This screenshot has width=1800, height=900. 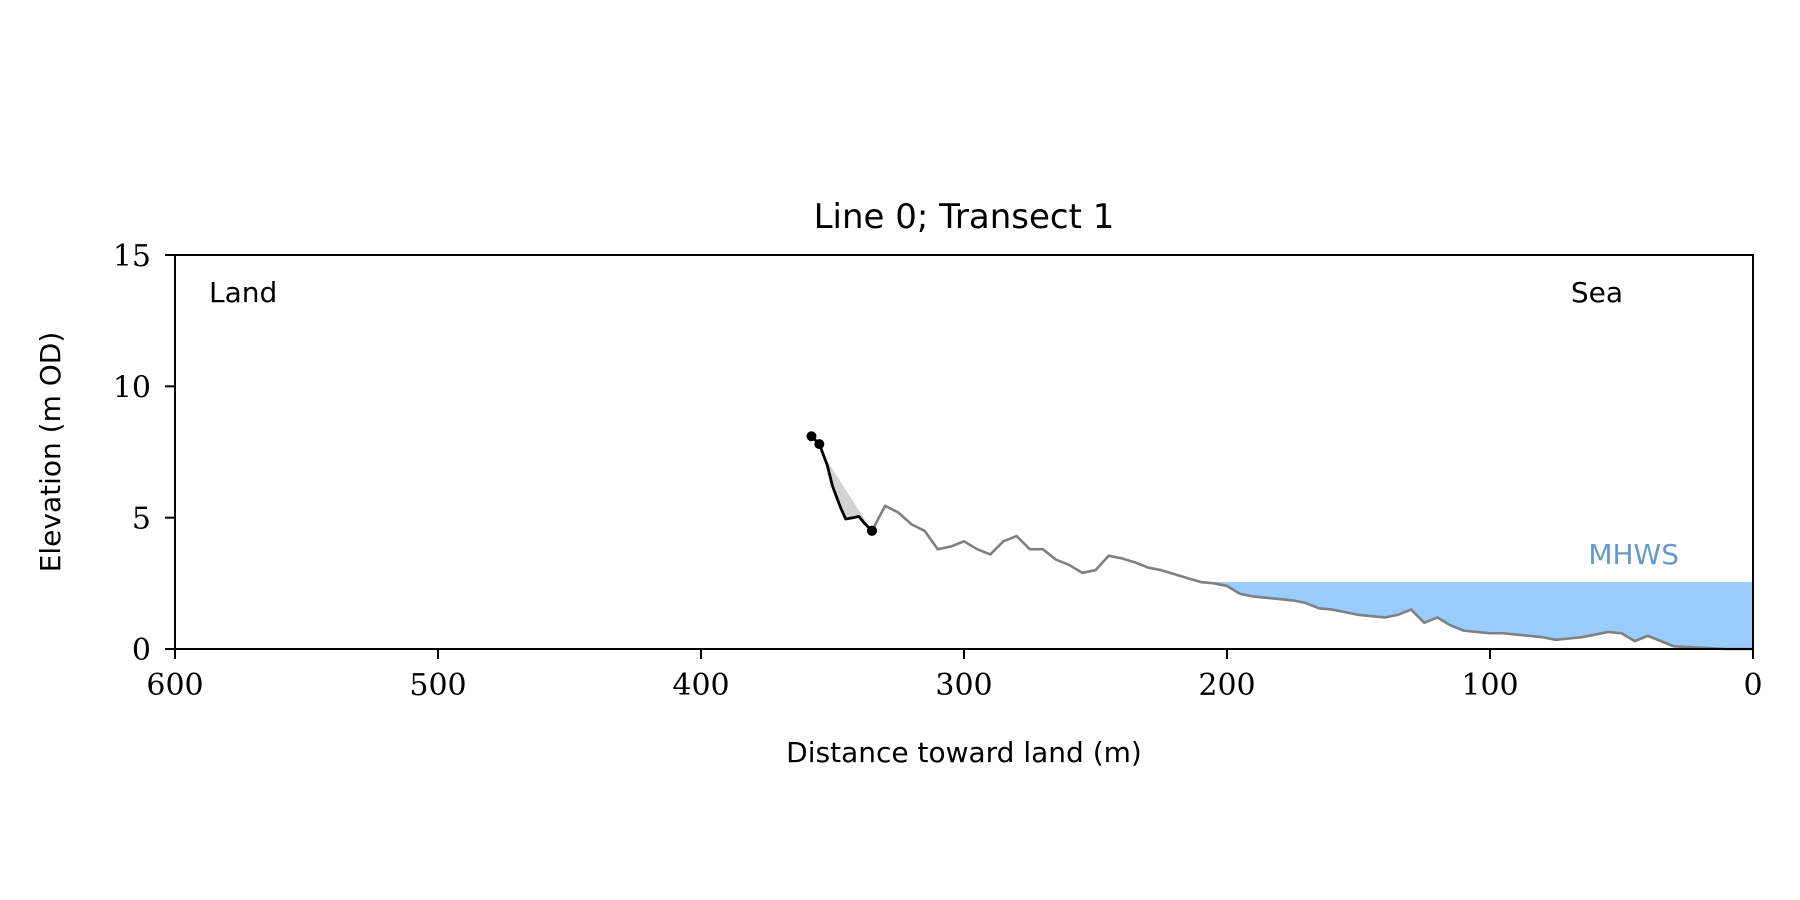 What do you see at coordinates (174, 685) in the screenshot?
I see `x-tick-label: 600` at bounding box center [174, 685].